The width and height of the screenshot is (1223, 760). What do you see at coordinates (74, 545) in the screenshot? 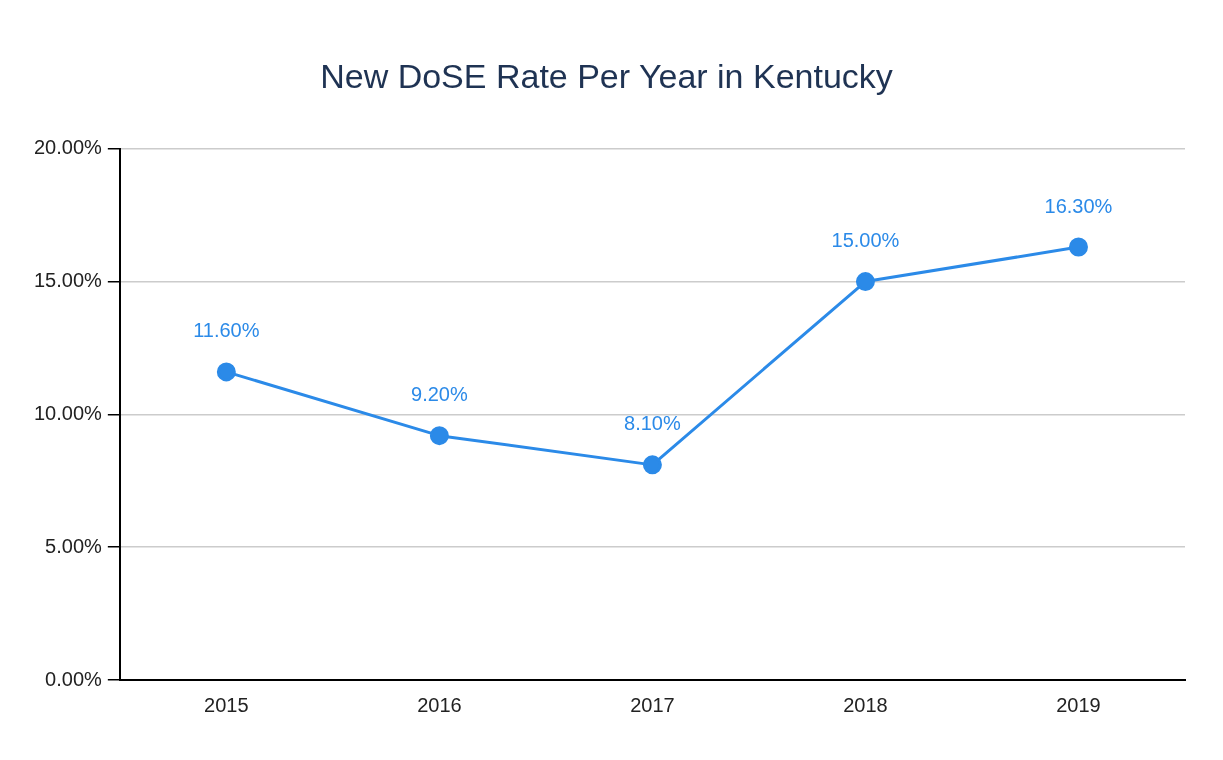
I see `y-tick-label: 5.00%` at bounding box center [74, 545].